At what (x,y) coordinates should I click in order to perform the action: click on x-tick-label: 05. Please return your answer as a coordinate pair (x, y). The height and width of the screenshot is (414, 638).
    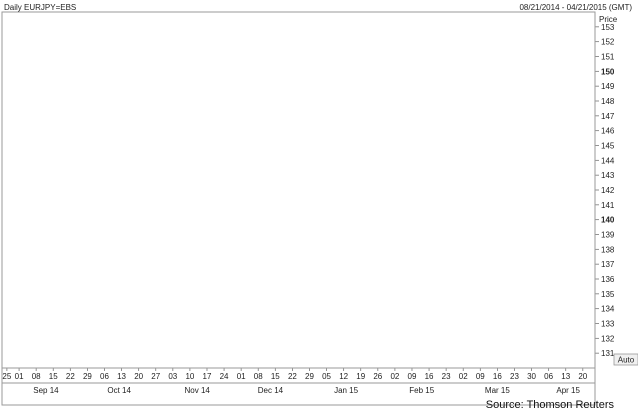
    Looking at the image, I should click on (326, 376).